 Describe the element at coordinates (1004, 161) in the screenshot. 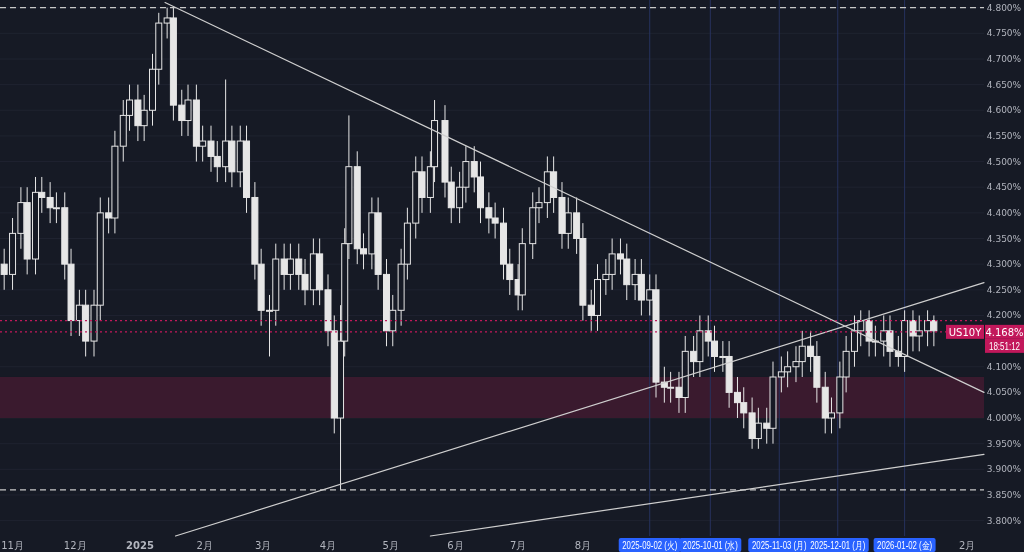

I see `y-tick-label: 4.500%` at that location.